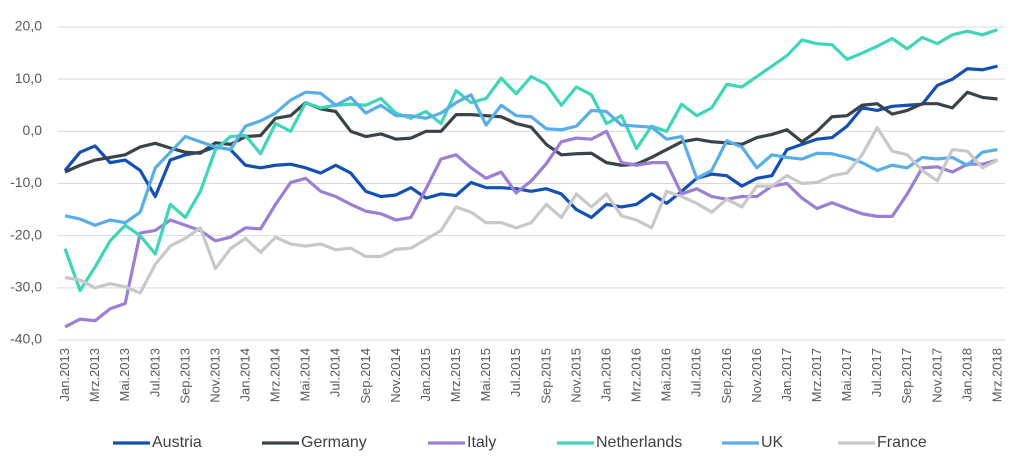 Image resolution: width=1024 pixels, height=462 pixels. I want to click on y-tick-label: 20,0, so click(28, 26).